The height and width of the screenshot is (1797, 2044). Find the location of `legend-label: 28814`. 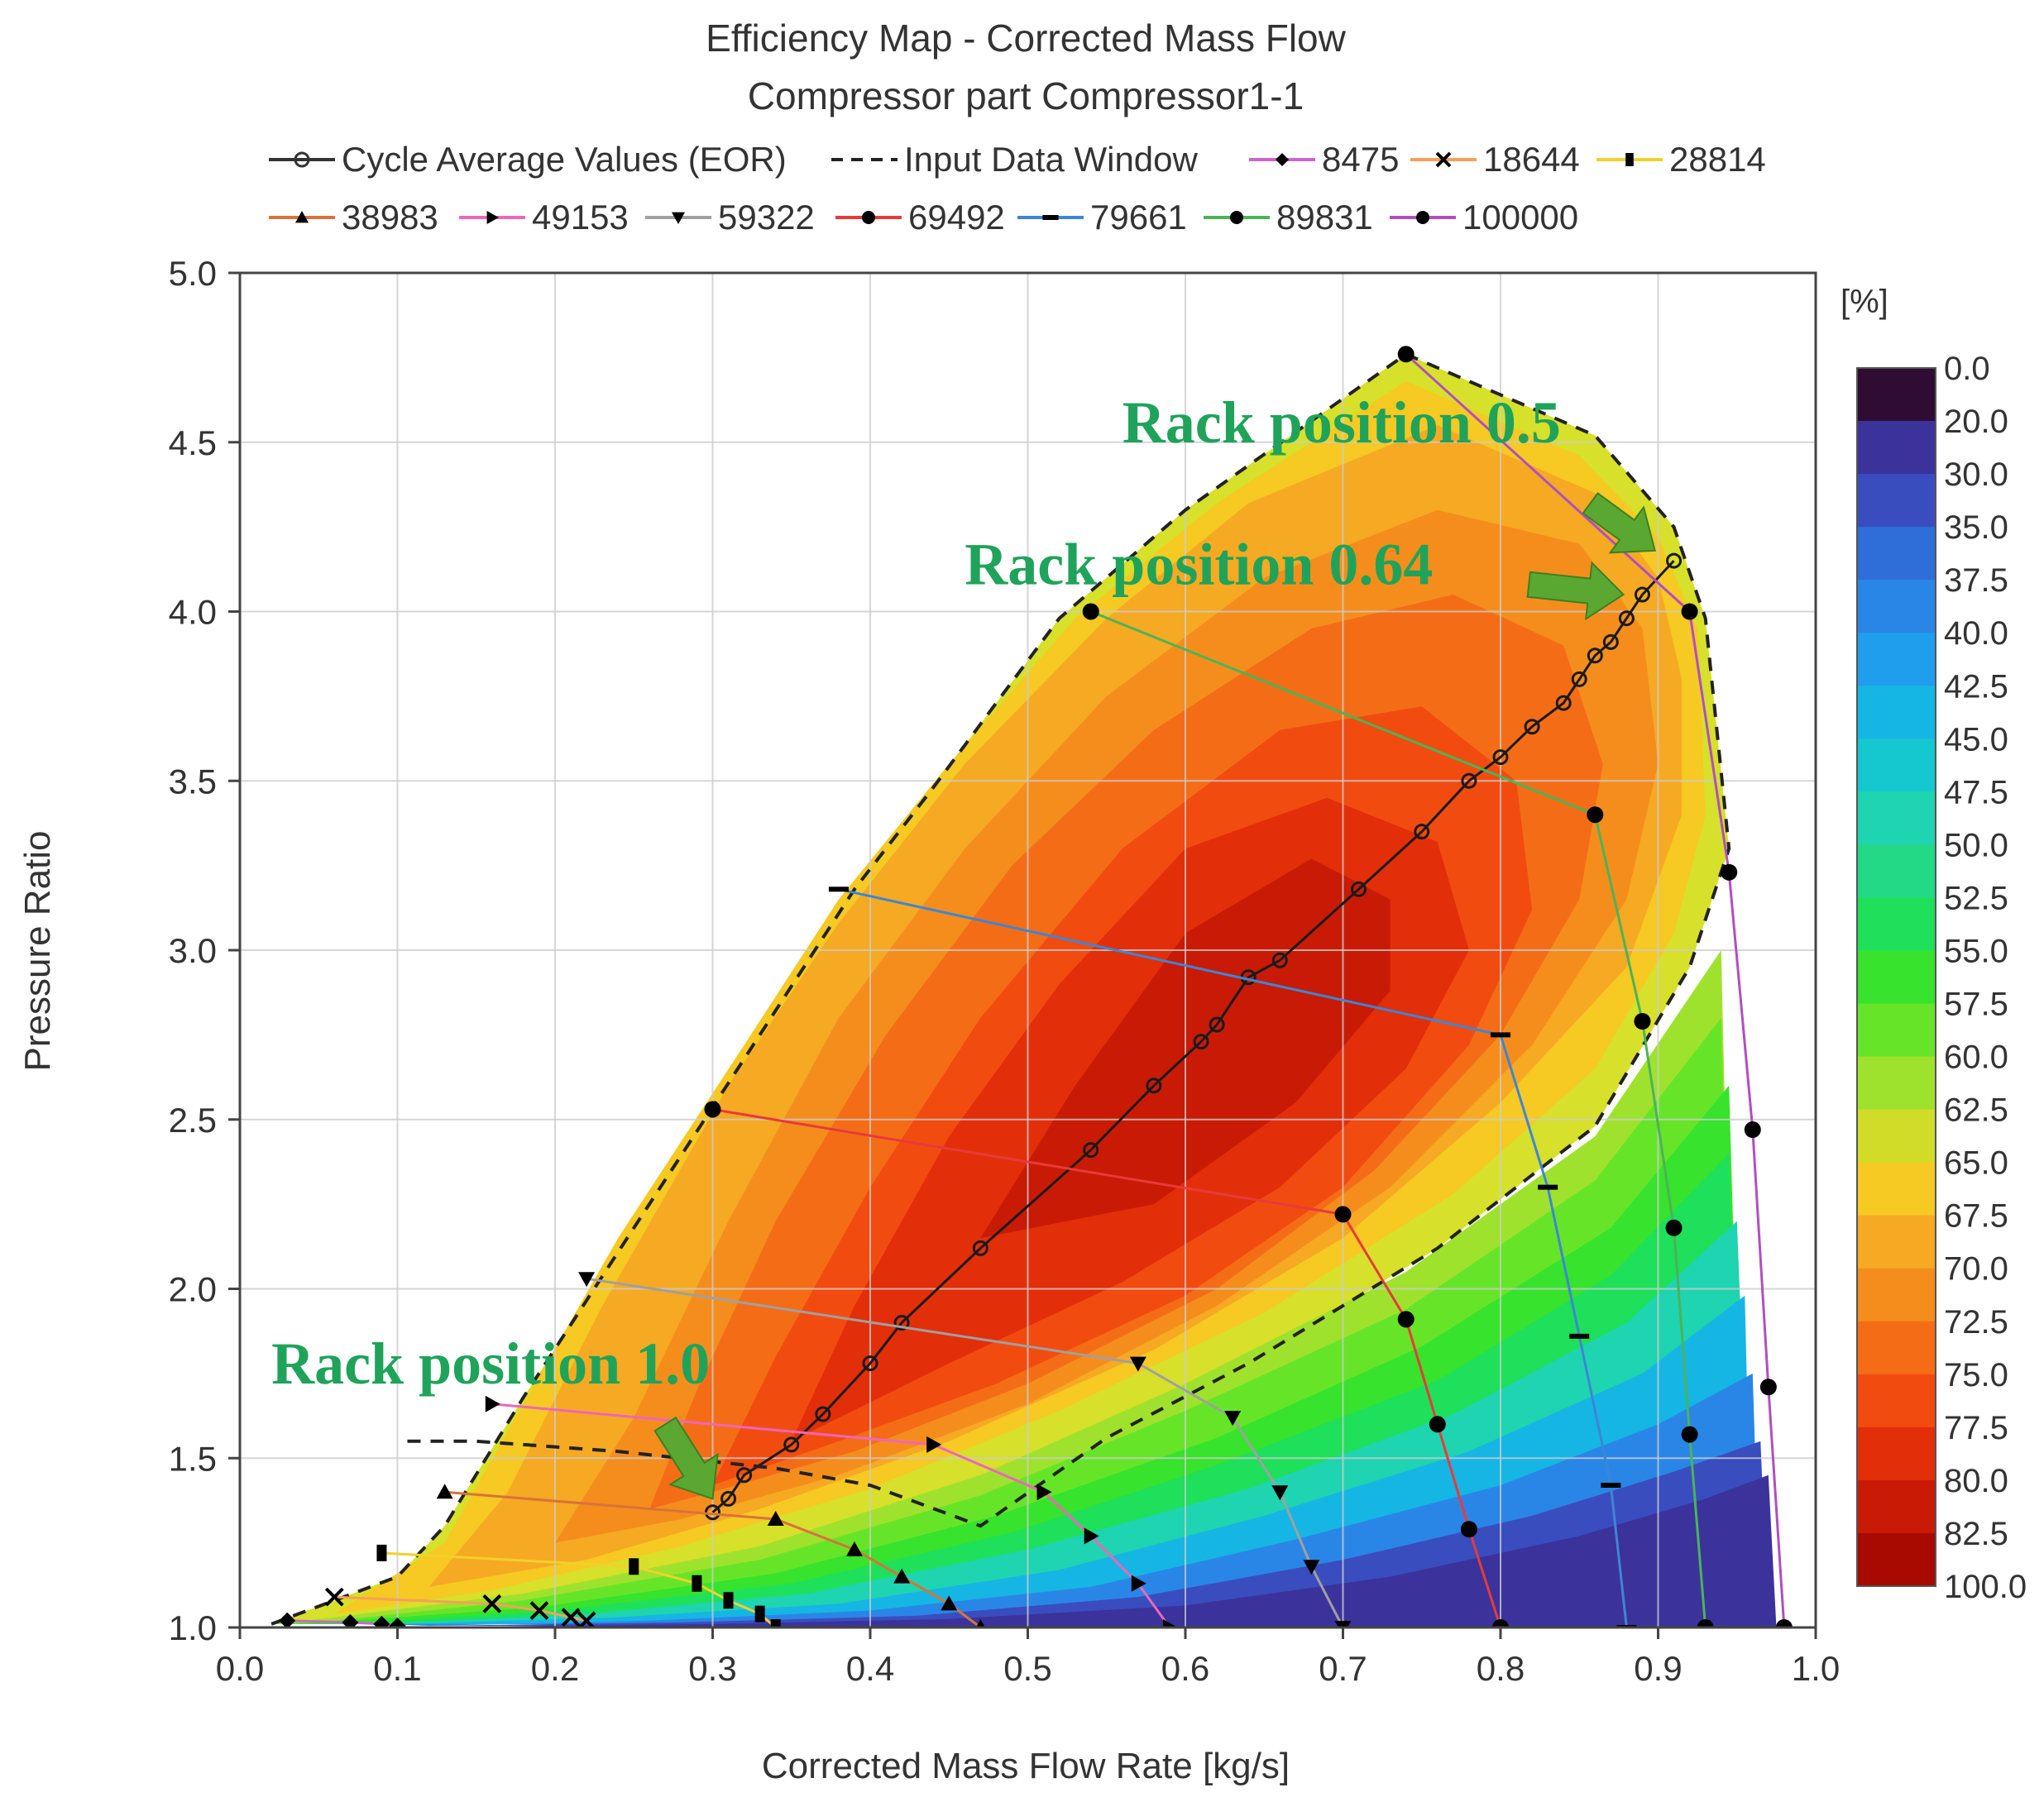

legend-label: 28814 is located at coordinates (1718, 159).